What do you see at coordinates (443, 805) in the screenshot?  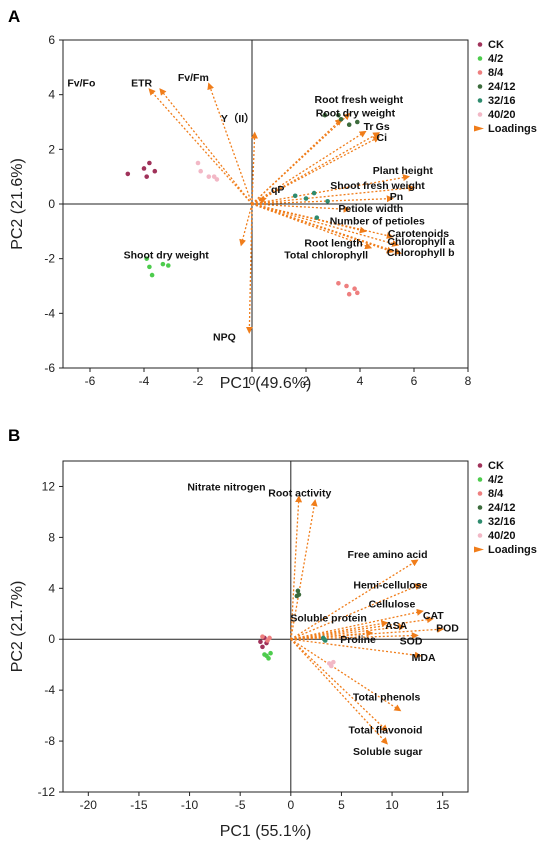 I see `panel-b-x-tick-label: 15` at bounding box center [443, 805].